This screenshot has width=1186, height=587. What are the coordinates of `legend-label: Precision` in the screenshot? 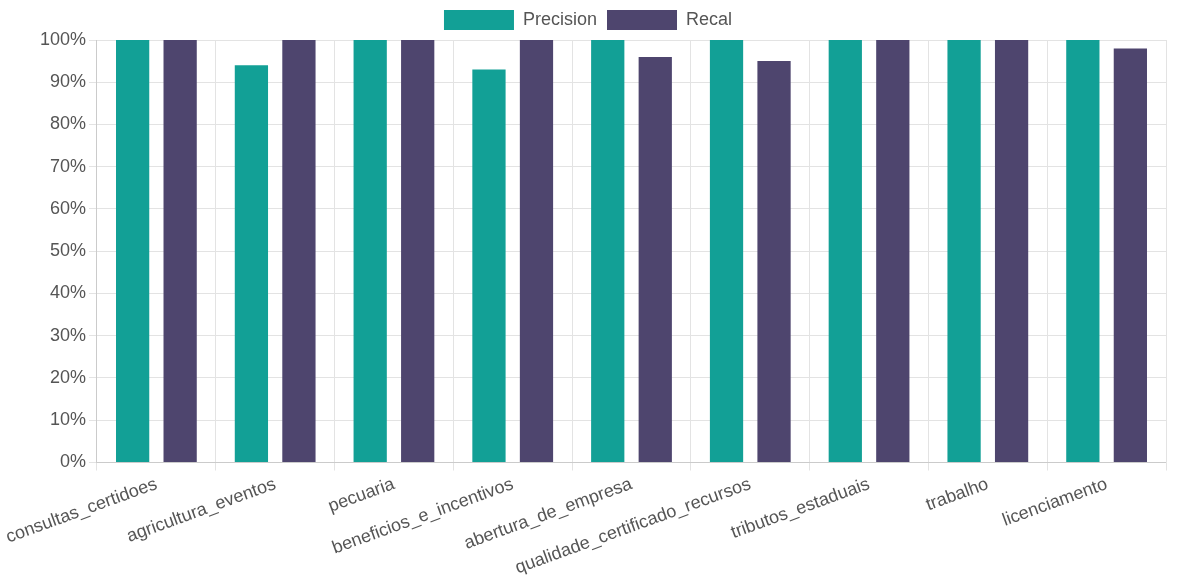 It's located at (560, 18).